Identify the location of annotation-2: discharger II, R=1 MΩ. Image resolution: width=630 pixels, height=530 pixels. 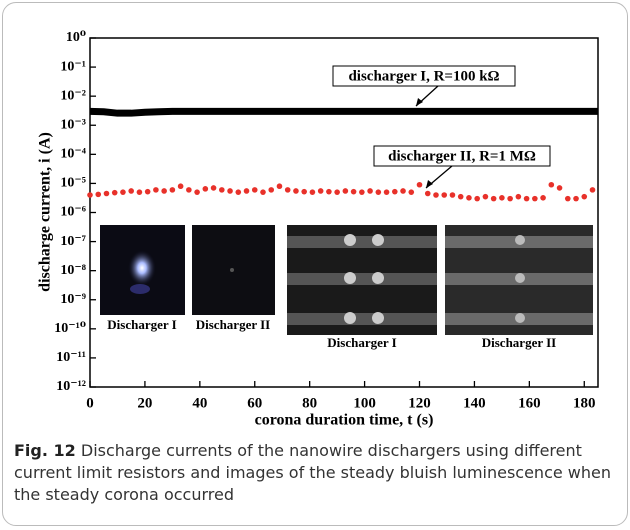
(462, 167).